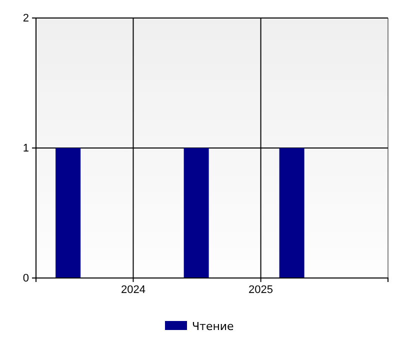  Describe the element at coordinates (25, 18) in the screenshot. I see `y-tick-label: 2` at that location.